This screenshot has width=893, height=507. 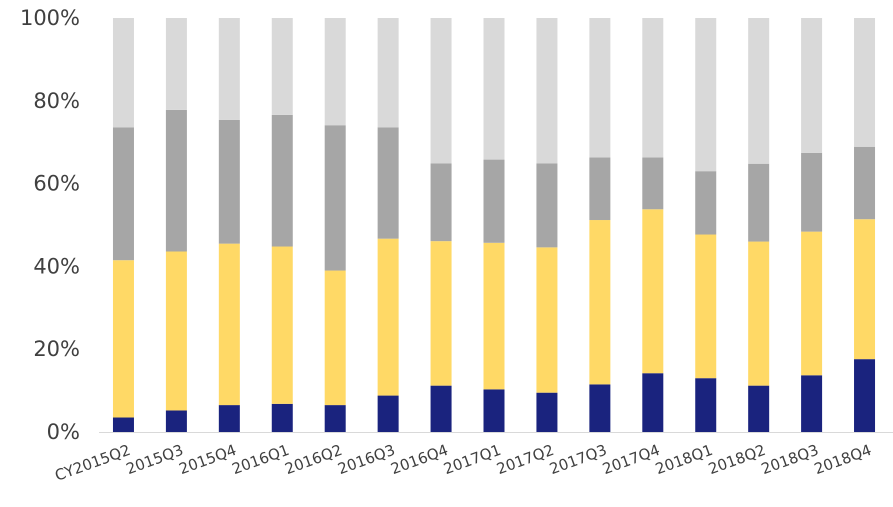 I want to click on y-tick-label: 60%, so click(x=56, y=184).